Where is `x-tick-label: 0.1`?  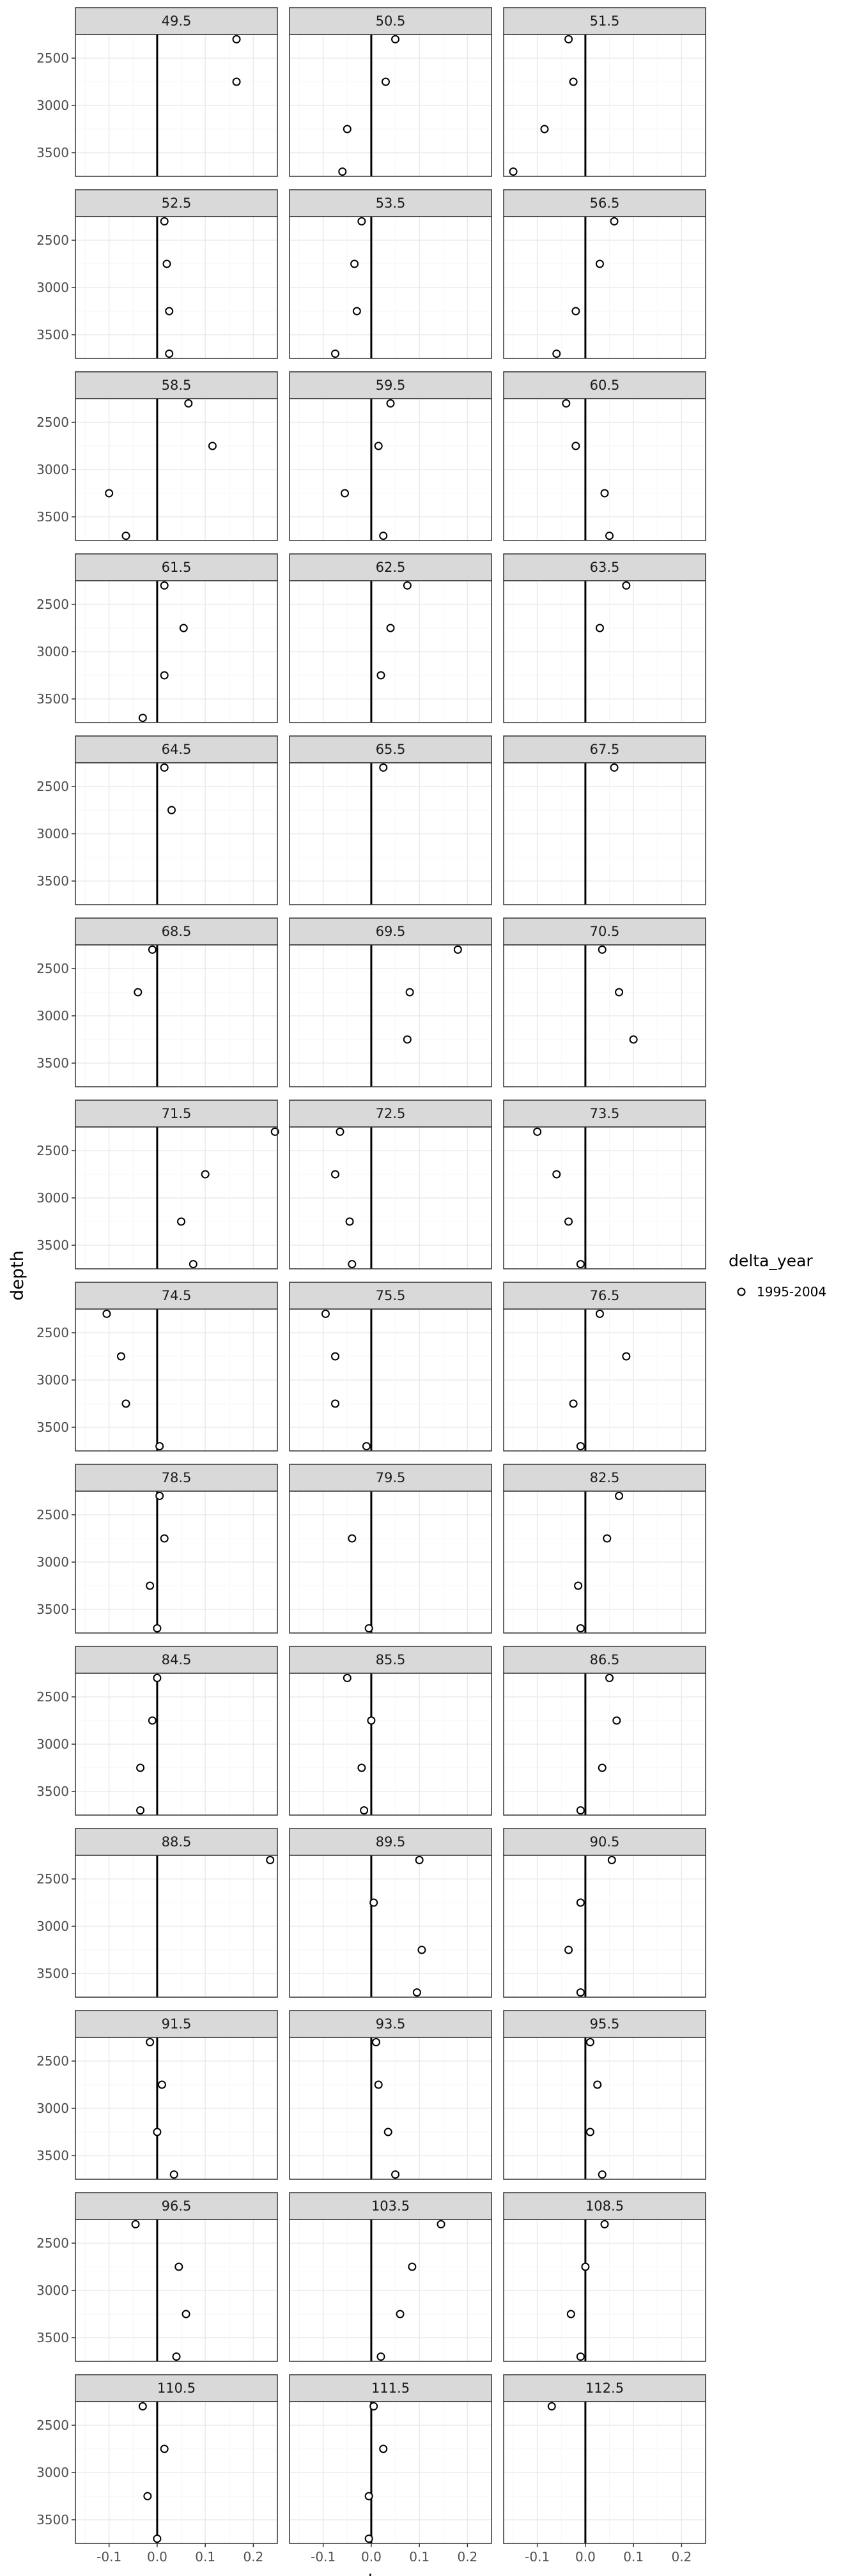 x-tick-label: 0.1 is located at coordinates (205, 2556).